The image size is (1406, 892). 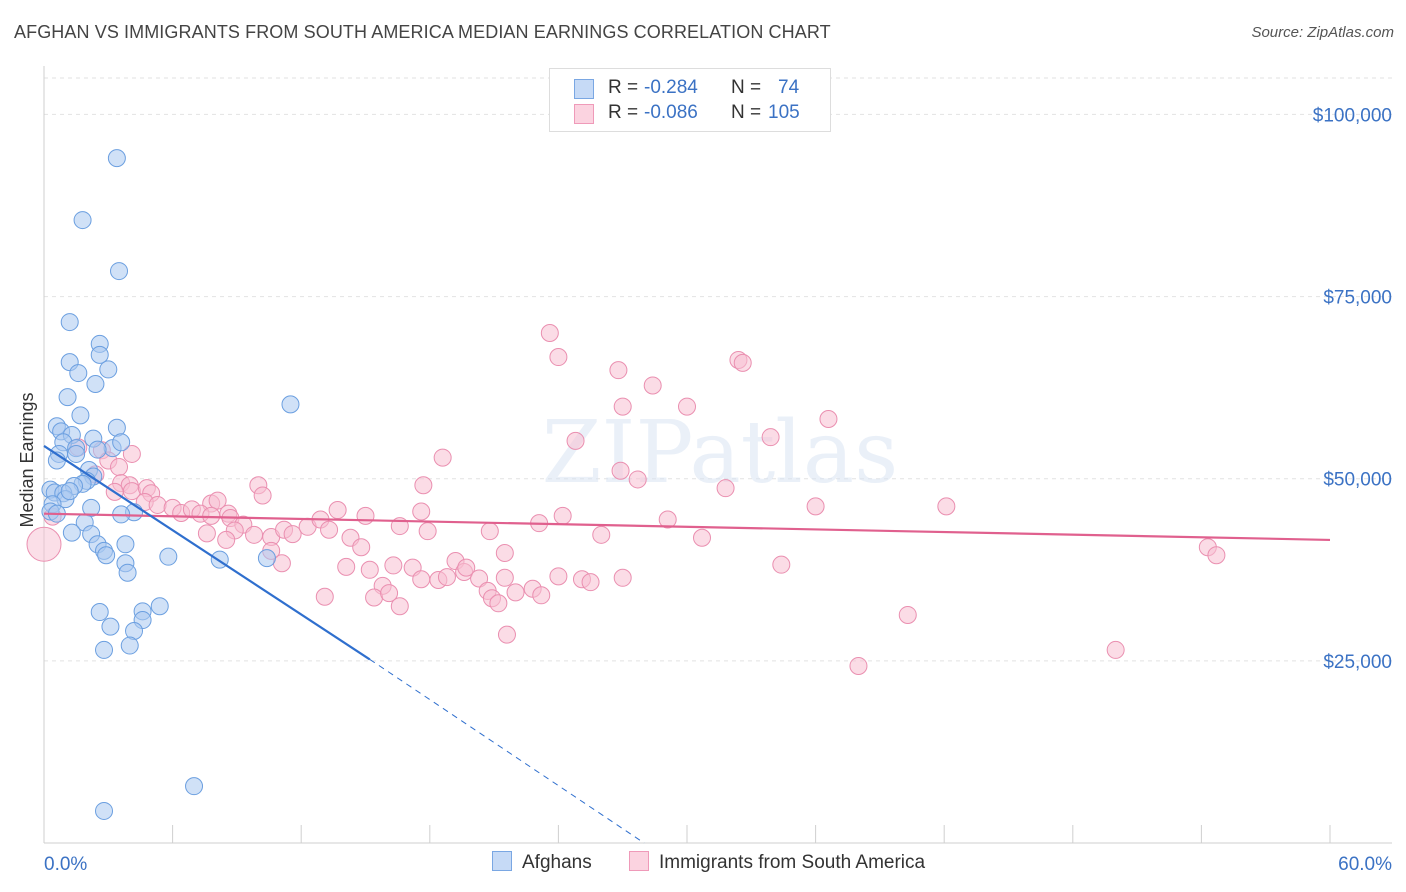 What do you see at coordinates (507, 751) in the screenshot?
I see `trend-line-afghans-extension` at bounding box center [507, 751].